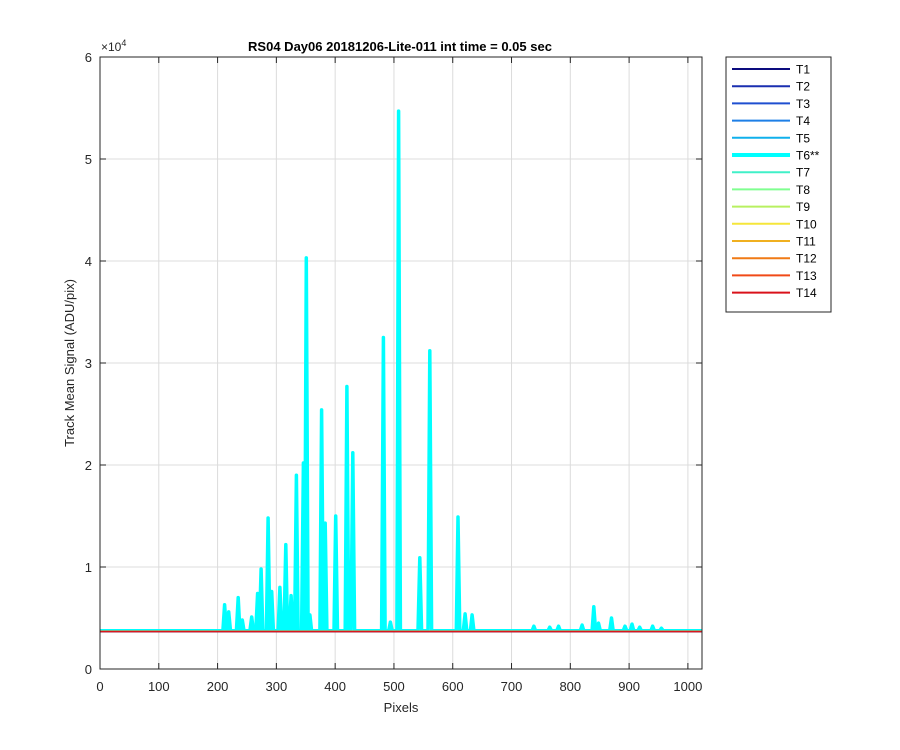 The height and width of the screenshot is (750, 900). Describe the element at coordinates (218, 686) in the screenshot. I see `x-tick-label: 200` at that location.